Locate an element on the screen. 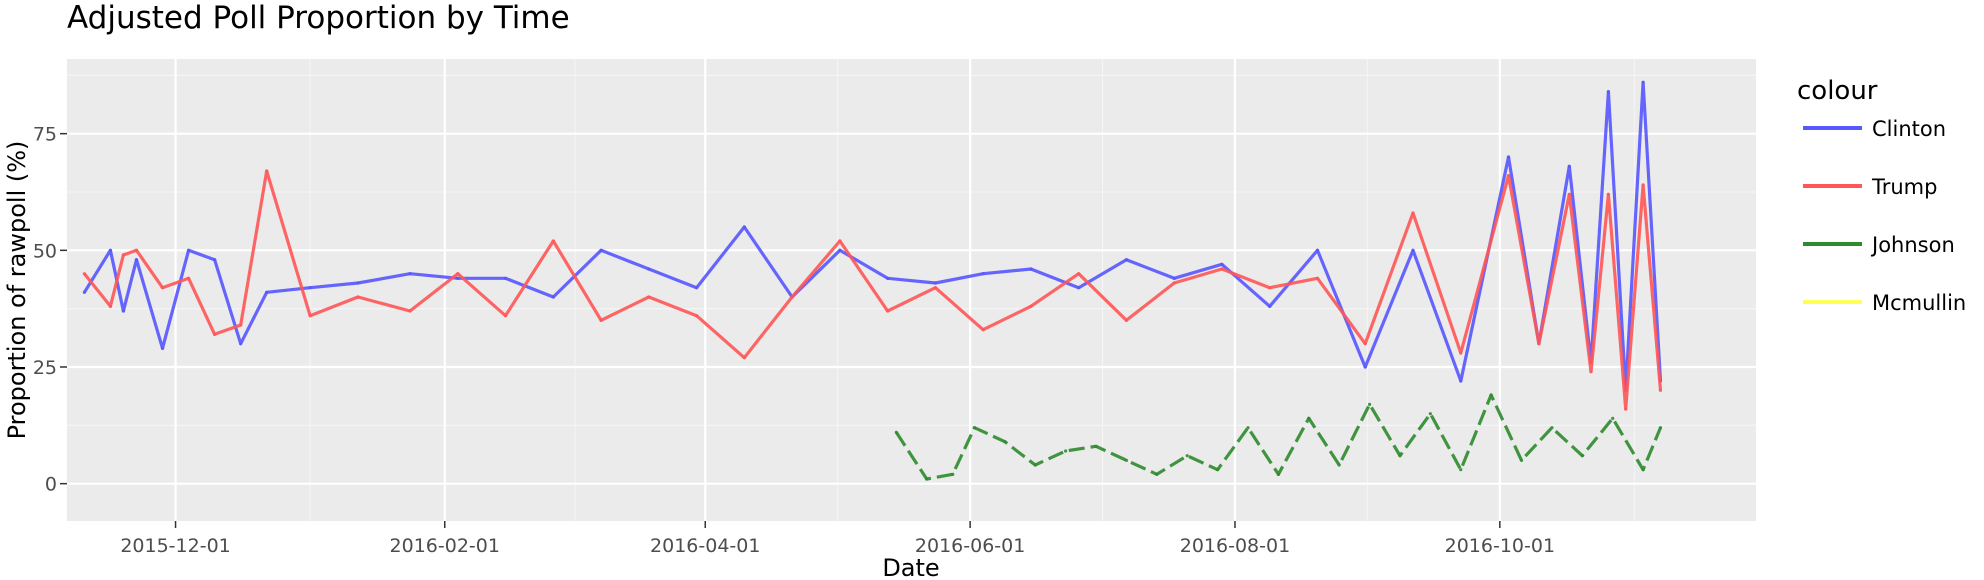 Image resolution: width=1984 pixels, height=580 pixels. x-tick-label: 2016-08-01 is located at coordinates (1235, 546).